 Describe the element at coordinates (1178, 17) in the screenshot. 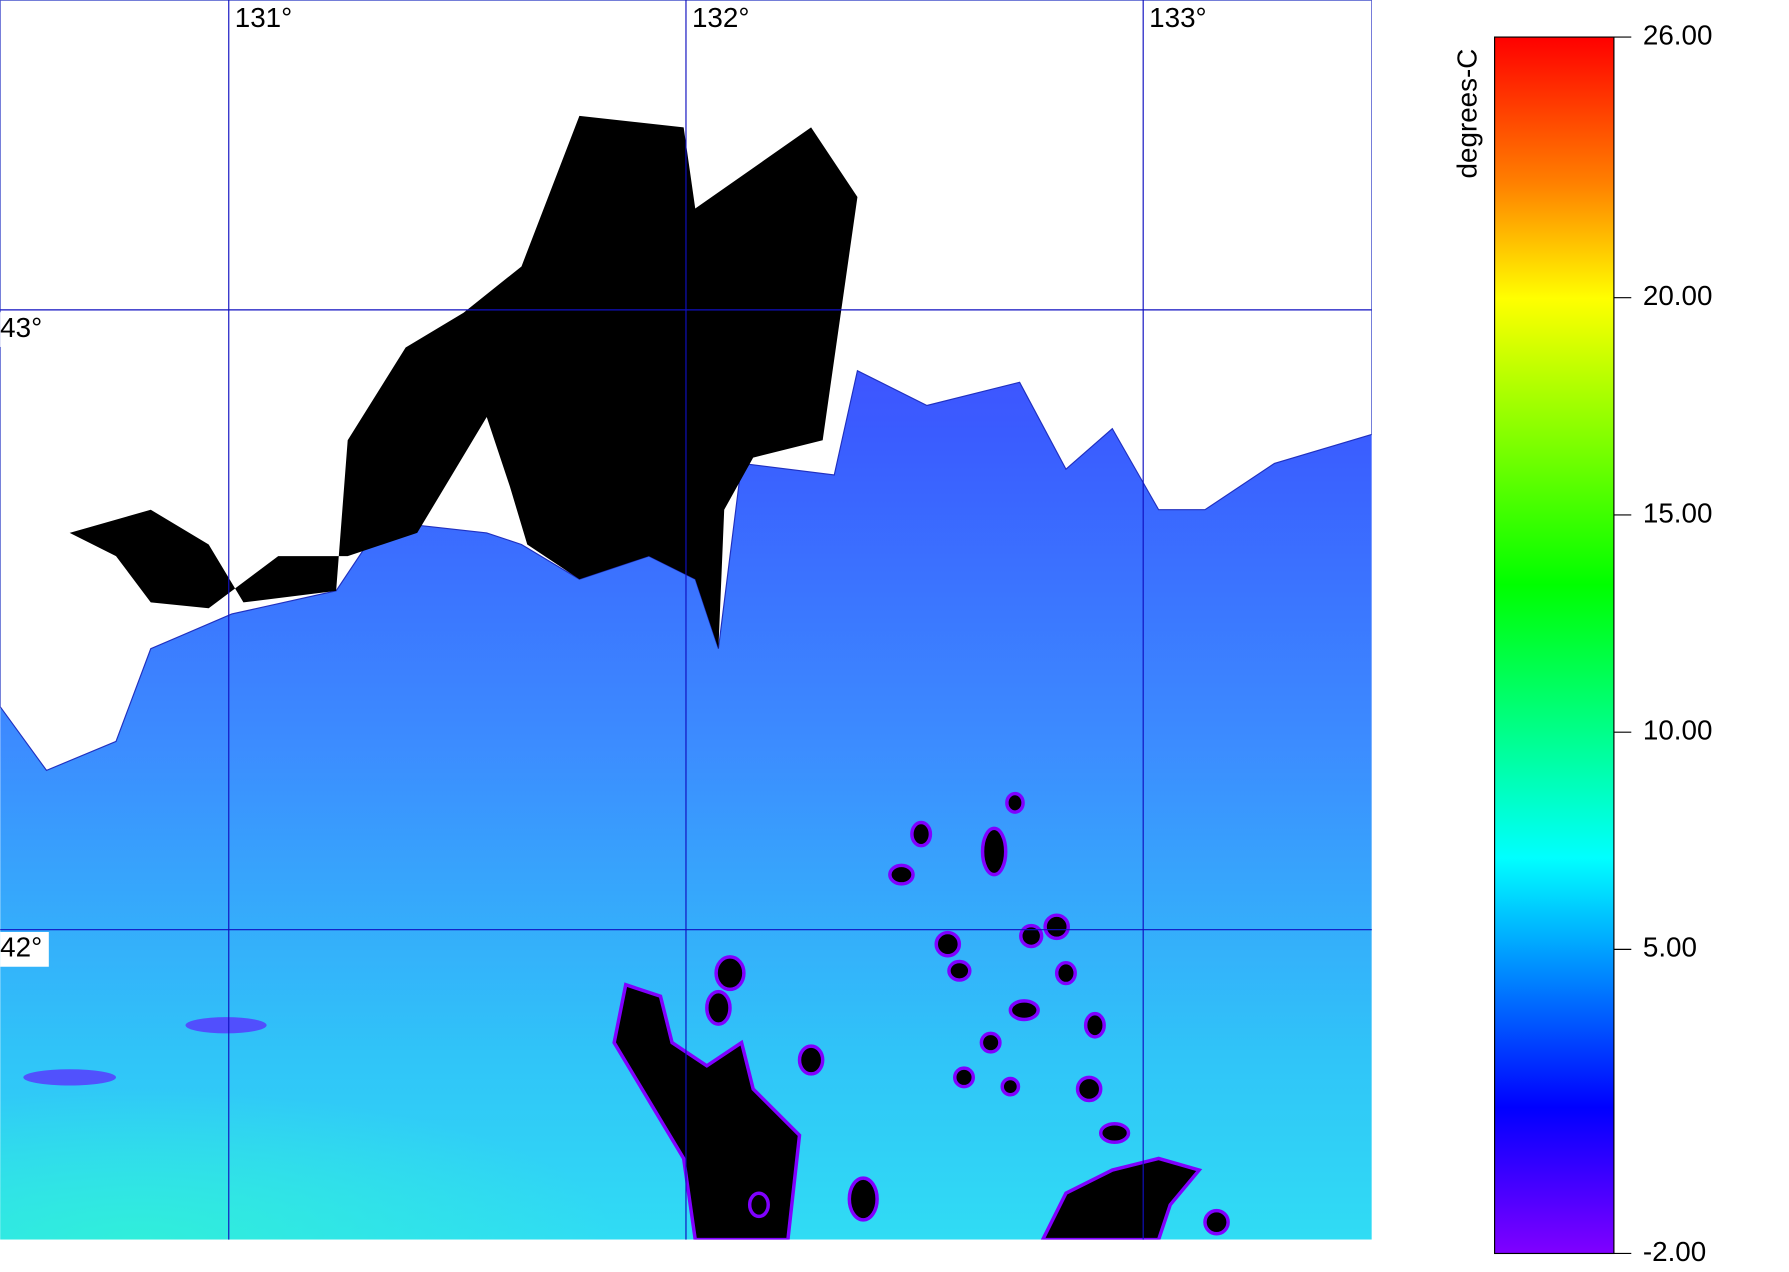

I see `lon-label: 133°` at that location.